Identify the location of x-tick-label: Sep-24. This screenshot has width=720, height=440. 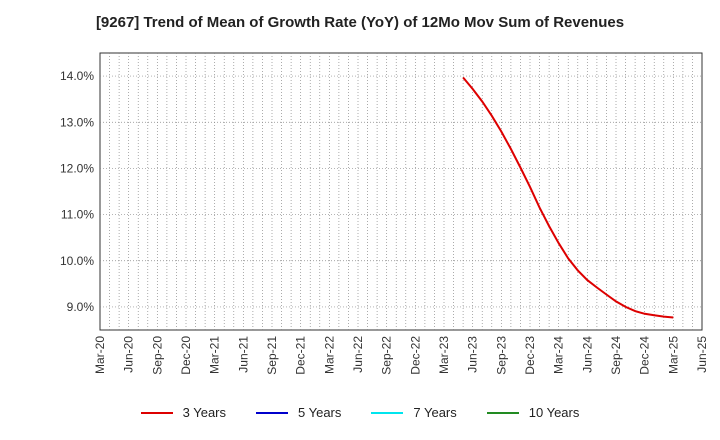
(616, 355).